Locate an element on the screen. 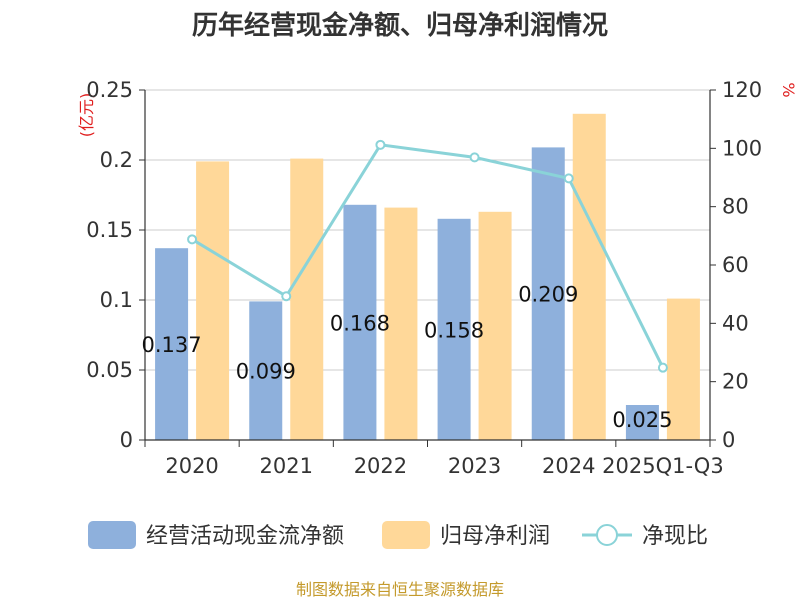  legend-marker-net-cash-ratio is located at coordinates (607, 535).